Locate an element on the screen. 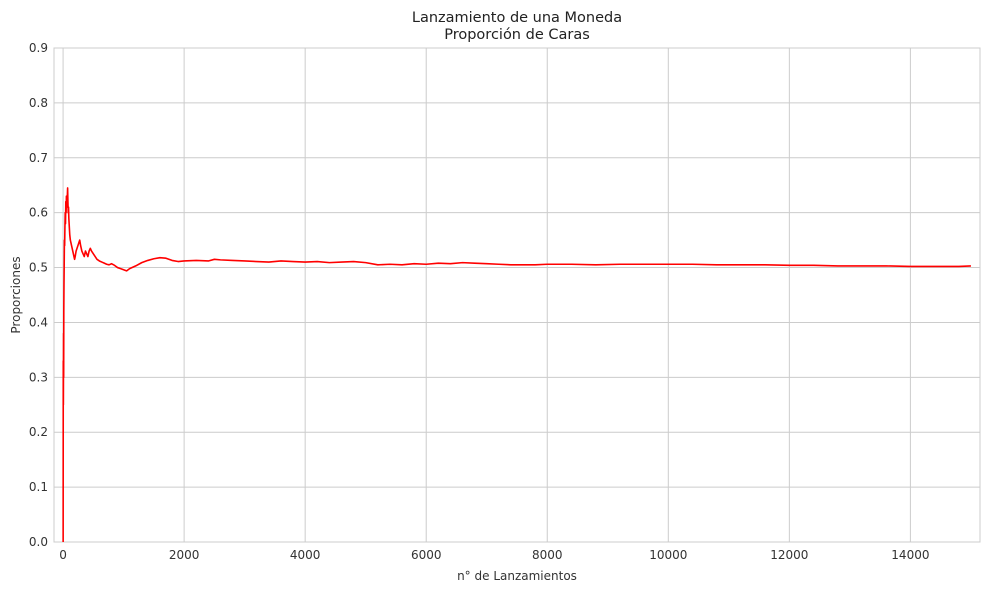 This screenshot has width=989, height=590. y-tick-label: 0.0 is located at coordinates (38, 542).